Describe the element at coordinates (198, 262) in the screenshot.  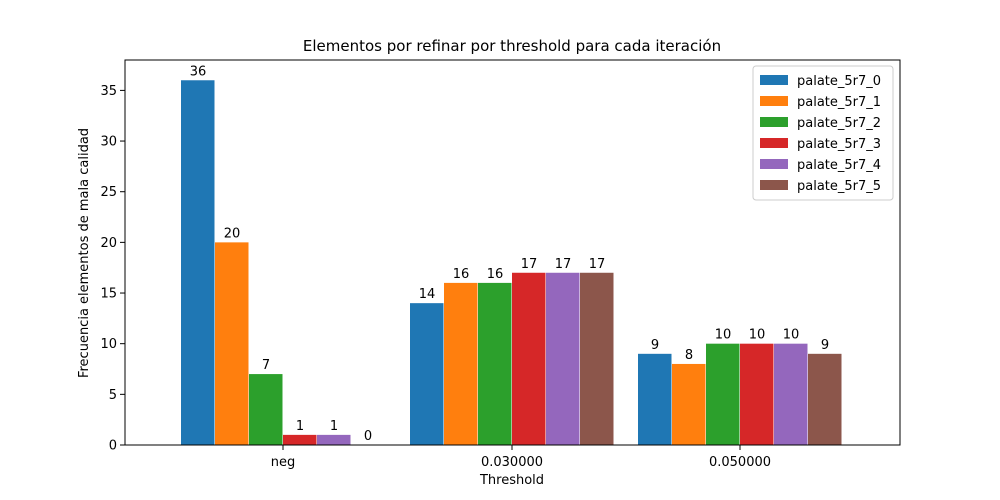
I see `bar-palate_5r7_0-neg` at that location.